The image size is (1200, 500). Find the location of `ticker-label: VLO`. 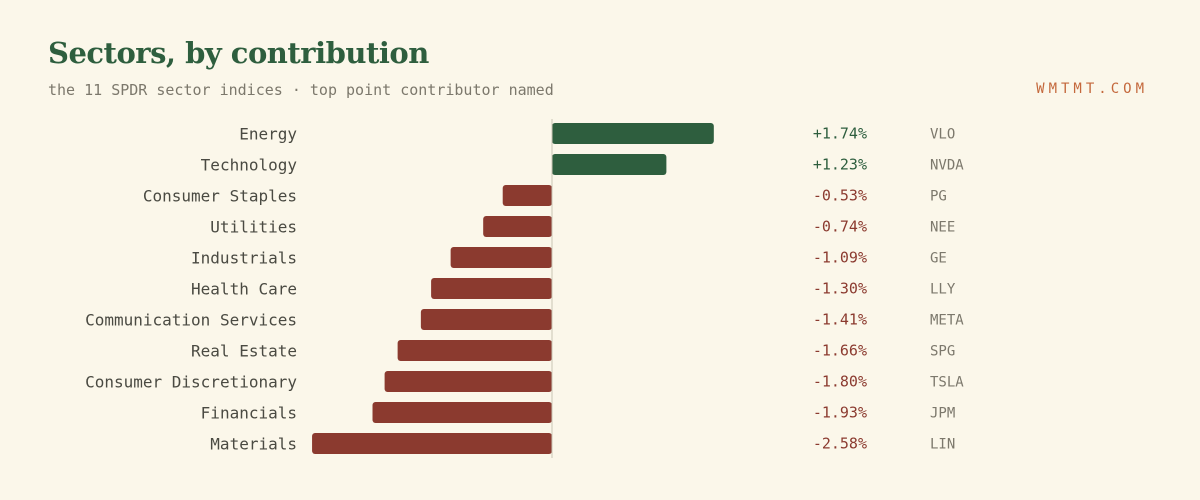

ticker-label: VLO is located at coordinates (942, 135).